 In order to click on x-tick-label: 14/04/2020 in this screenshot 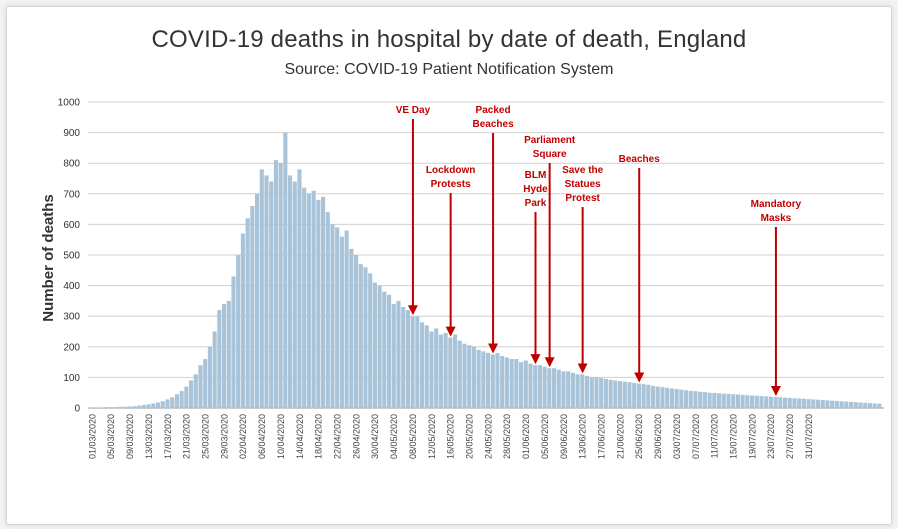, I will do `click(300, 436)`.